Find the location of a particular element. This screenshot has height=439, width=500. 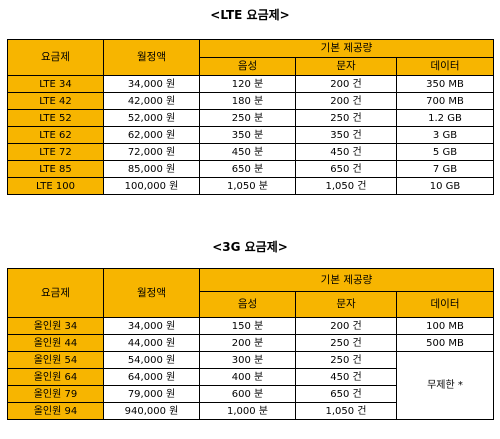

table-row: LTE 34 34,000 원 120 분 200 건 350 MB is located at coordinates (250, 84).